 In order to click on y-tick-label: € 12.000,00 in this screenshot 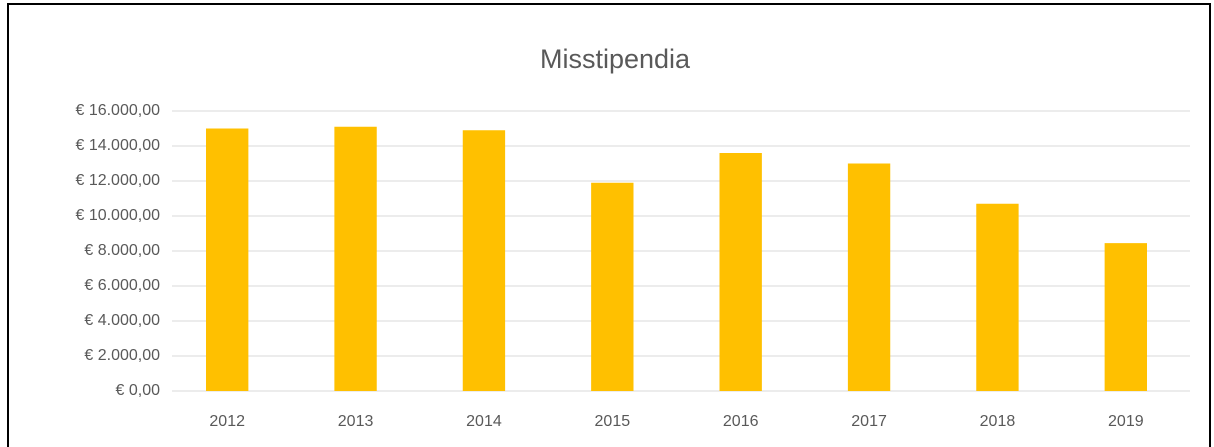, I will do `click(117, 180)`.